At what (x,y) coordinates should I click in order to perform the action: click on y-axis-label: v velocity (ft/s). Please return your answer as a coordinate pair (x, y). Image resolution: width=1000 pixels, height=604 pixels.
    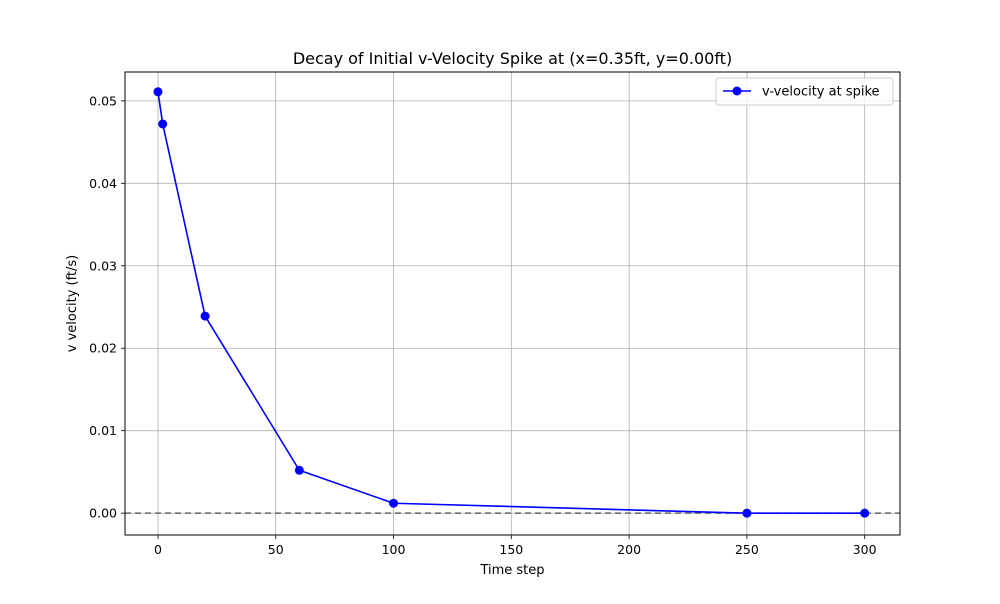
    Looking at the image, I should click on (72, 304).